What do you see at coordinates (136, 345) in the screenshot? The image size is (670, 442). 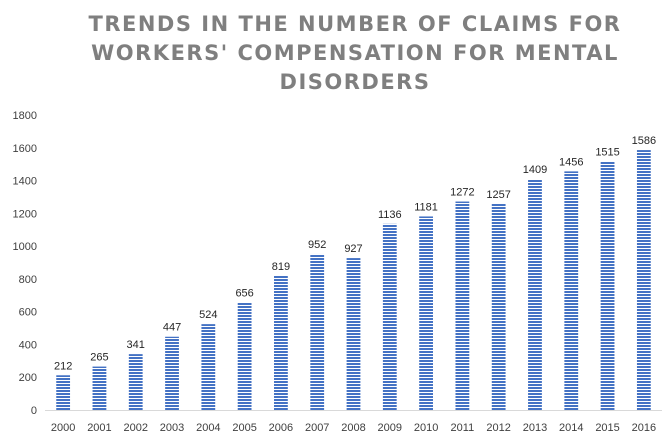 I see `data-label: 341` at bounding box center [136, 345].